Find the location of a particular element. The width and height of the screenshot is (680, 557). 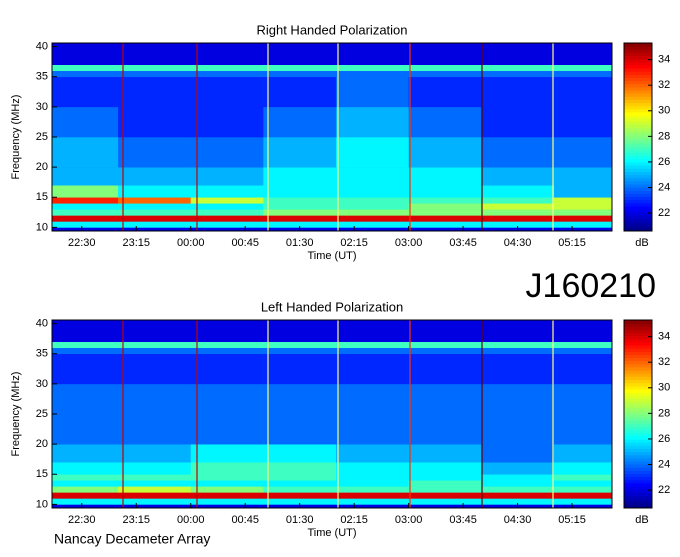

x-axis-label: Time (UT) is located at coordinates (331, 256).